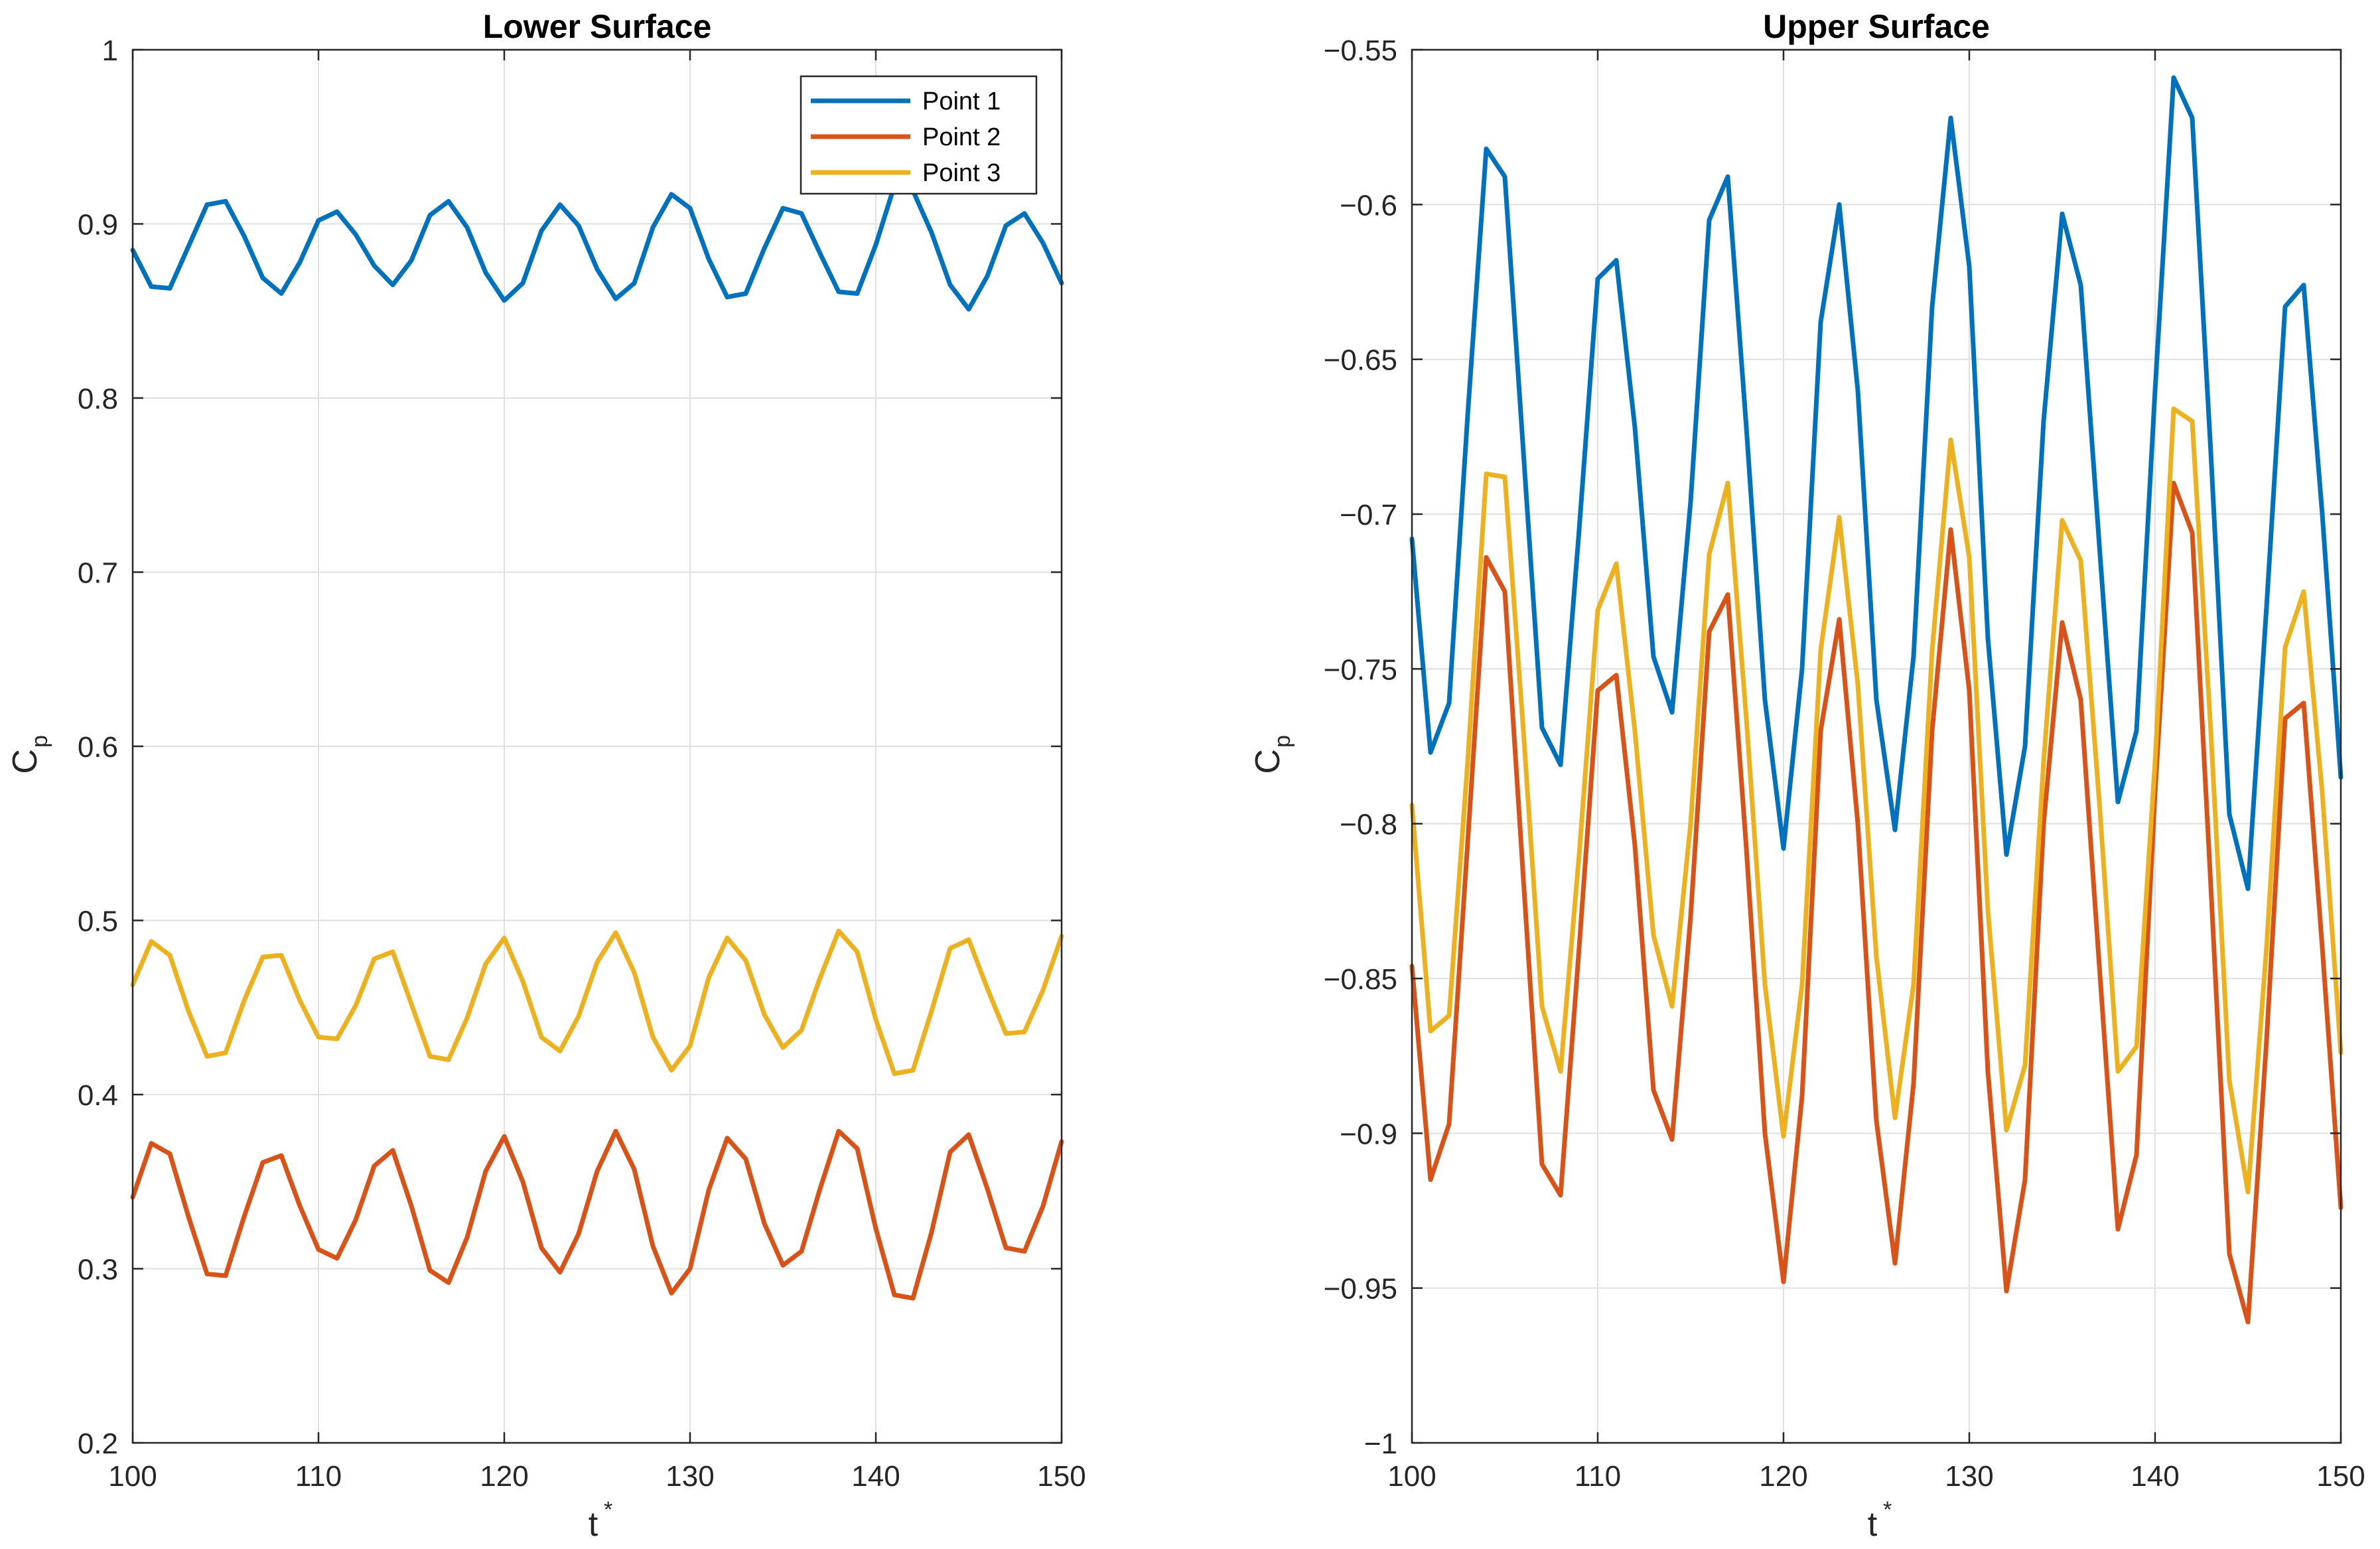 This screenshot has height=1549, width=2380. What do you see at coordinates (98, 1095) in the screenshot?
I see `y-tick-label: 0.4` at bounding box center [98, 1095].